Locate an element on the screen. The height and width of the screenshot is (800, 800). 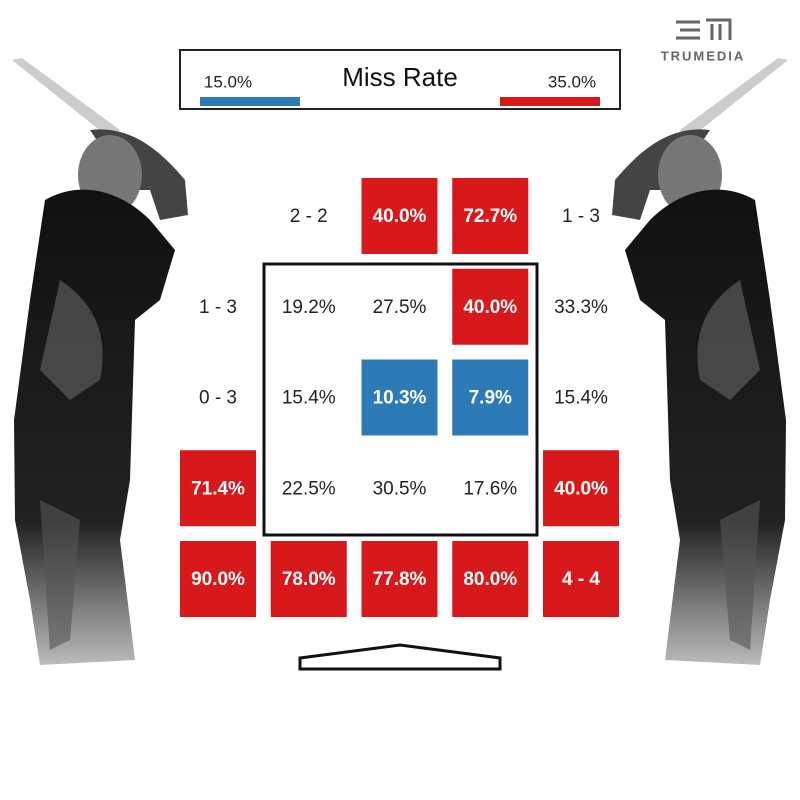
zone-label: 30.5% is located at coordinates (400, 488).